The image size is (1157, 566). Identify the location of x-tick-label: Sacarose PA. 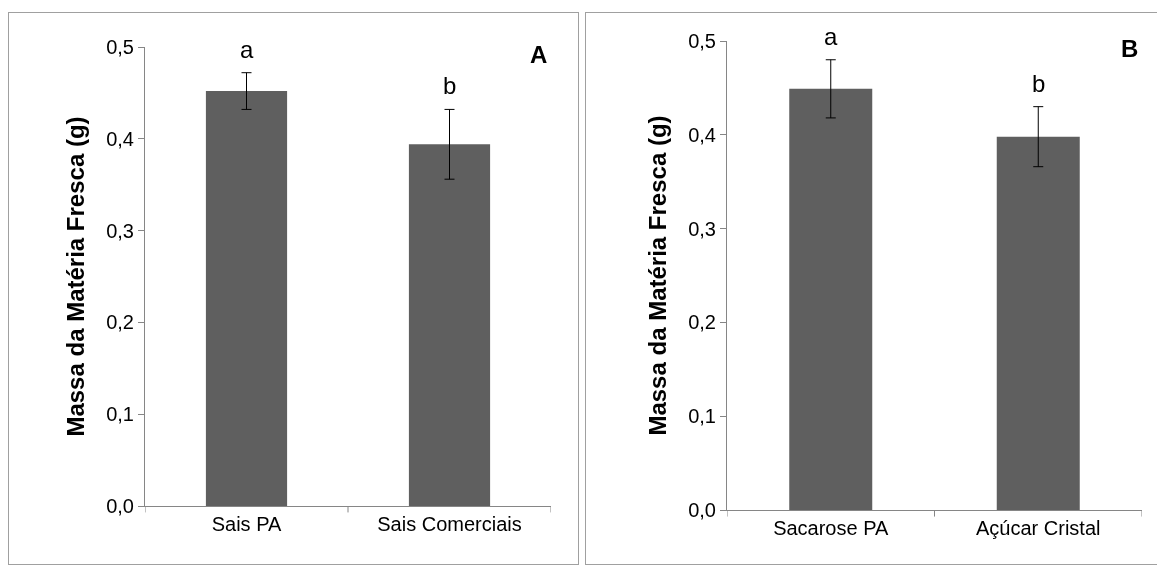
(831, 528).